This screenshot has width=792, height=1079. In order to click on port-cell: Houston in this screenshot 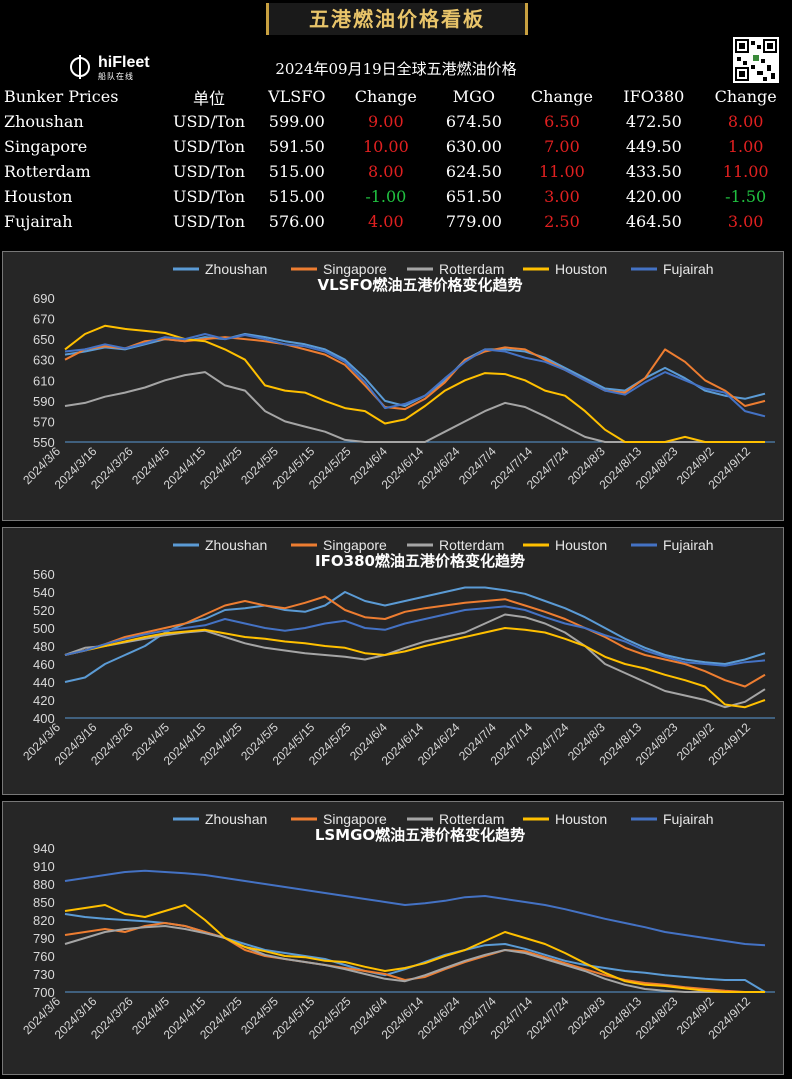, I will do `click(38, 196)`.